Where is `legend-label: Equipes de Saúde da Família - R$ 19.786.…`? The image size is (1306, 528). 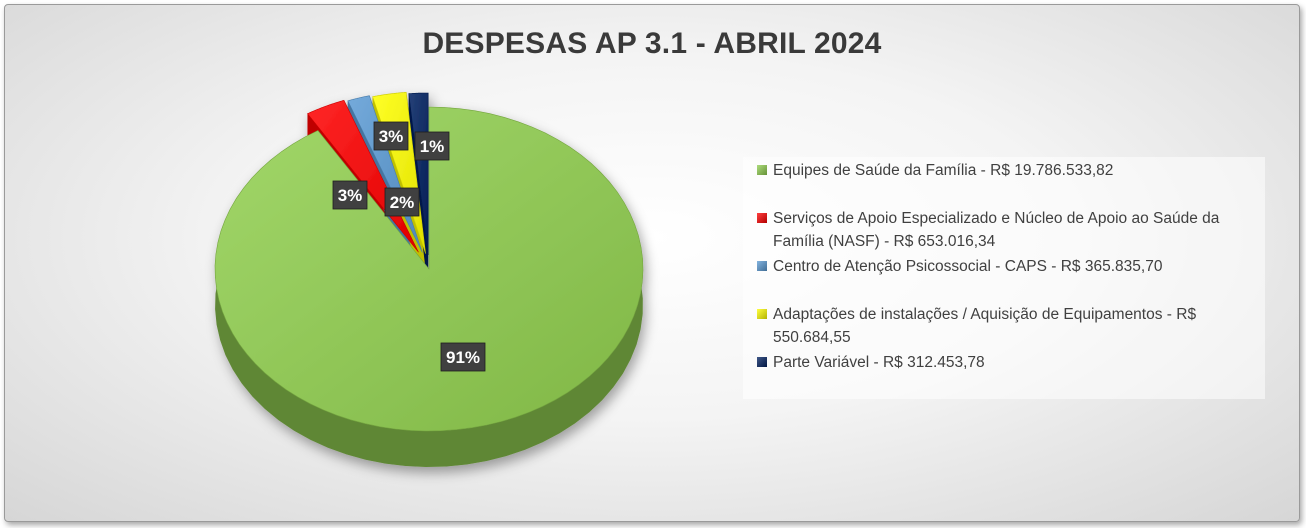 legend-label: Equipes de Saúde da Família - R$ 19.786.… is located at coordinates (943, 170).